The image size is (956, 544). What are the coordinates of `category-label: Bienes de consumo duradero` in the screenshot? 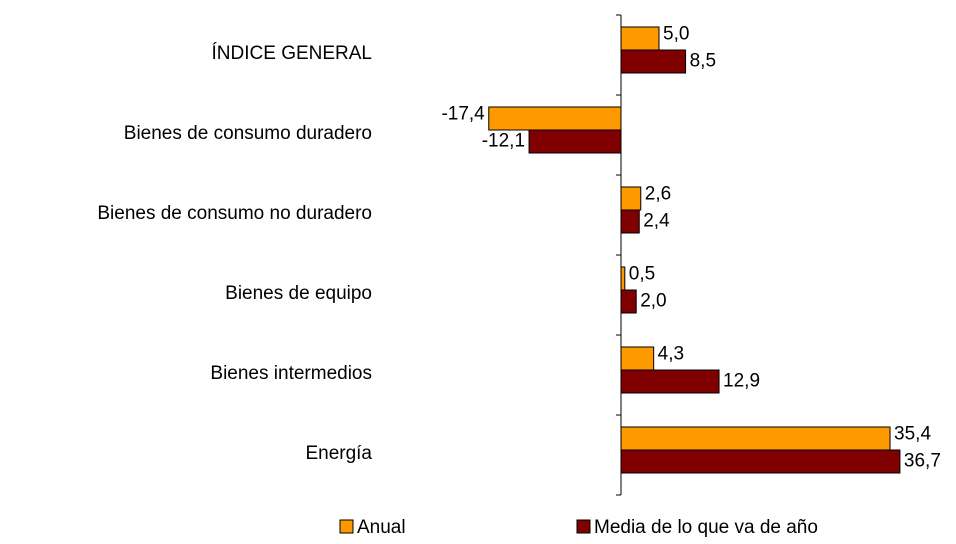 It's located at (248, 133).